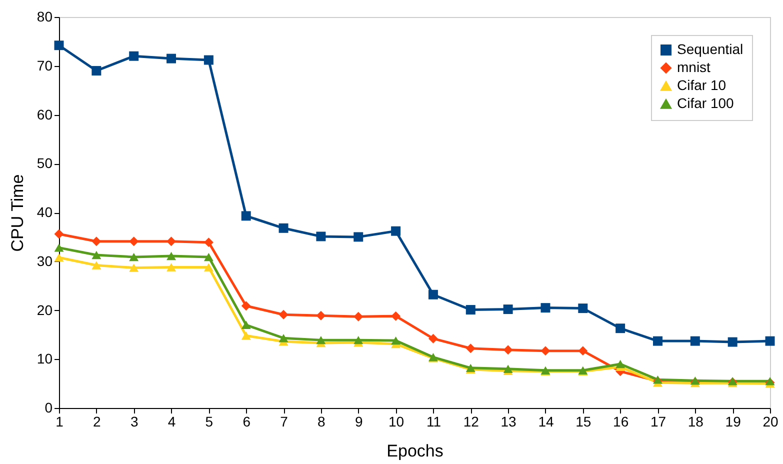 The height and width of the screenshot is (464, 783). What do you see at coordinates (358, 422) in the screenshot?
I see `x-tick-label: 9` at bounding box center [358, 422].